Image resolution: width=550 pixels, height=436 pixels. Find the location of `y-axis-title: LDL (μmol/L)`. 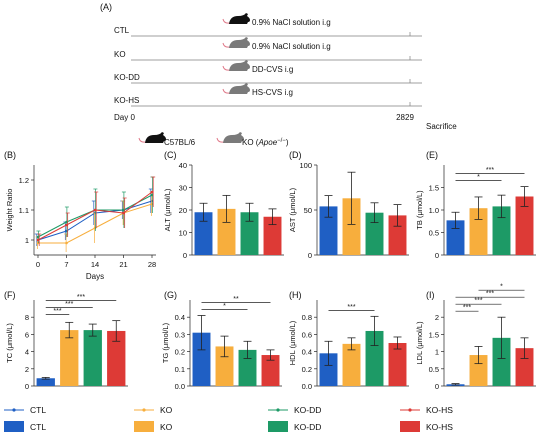

y-axis-title: LDL (μmol/L) is located at coordinates (419, 343).